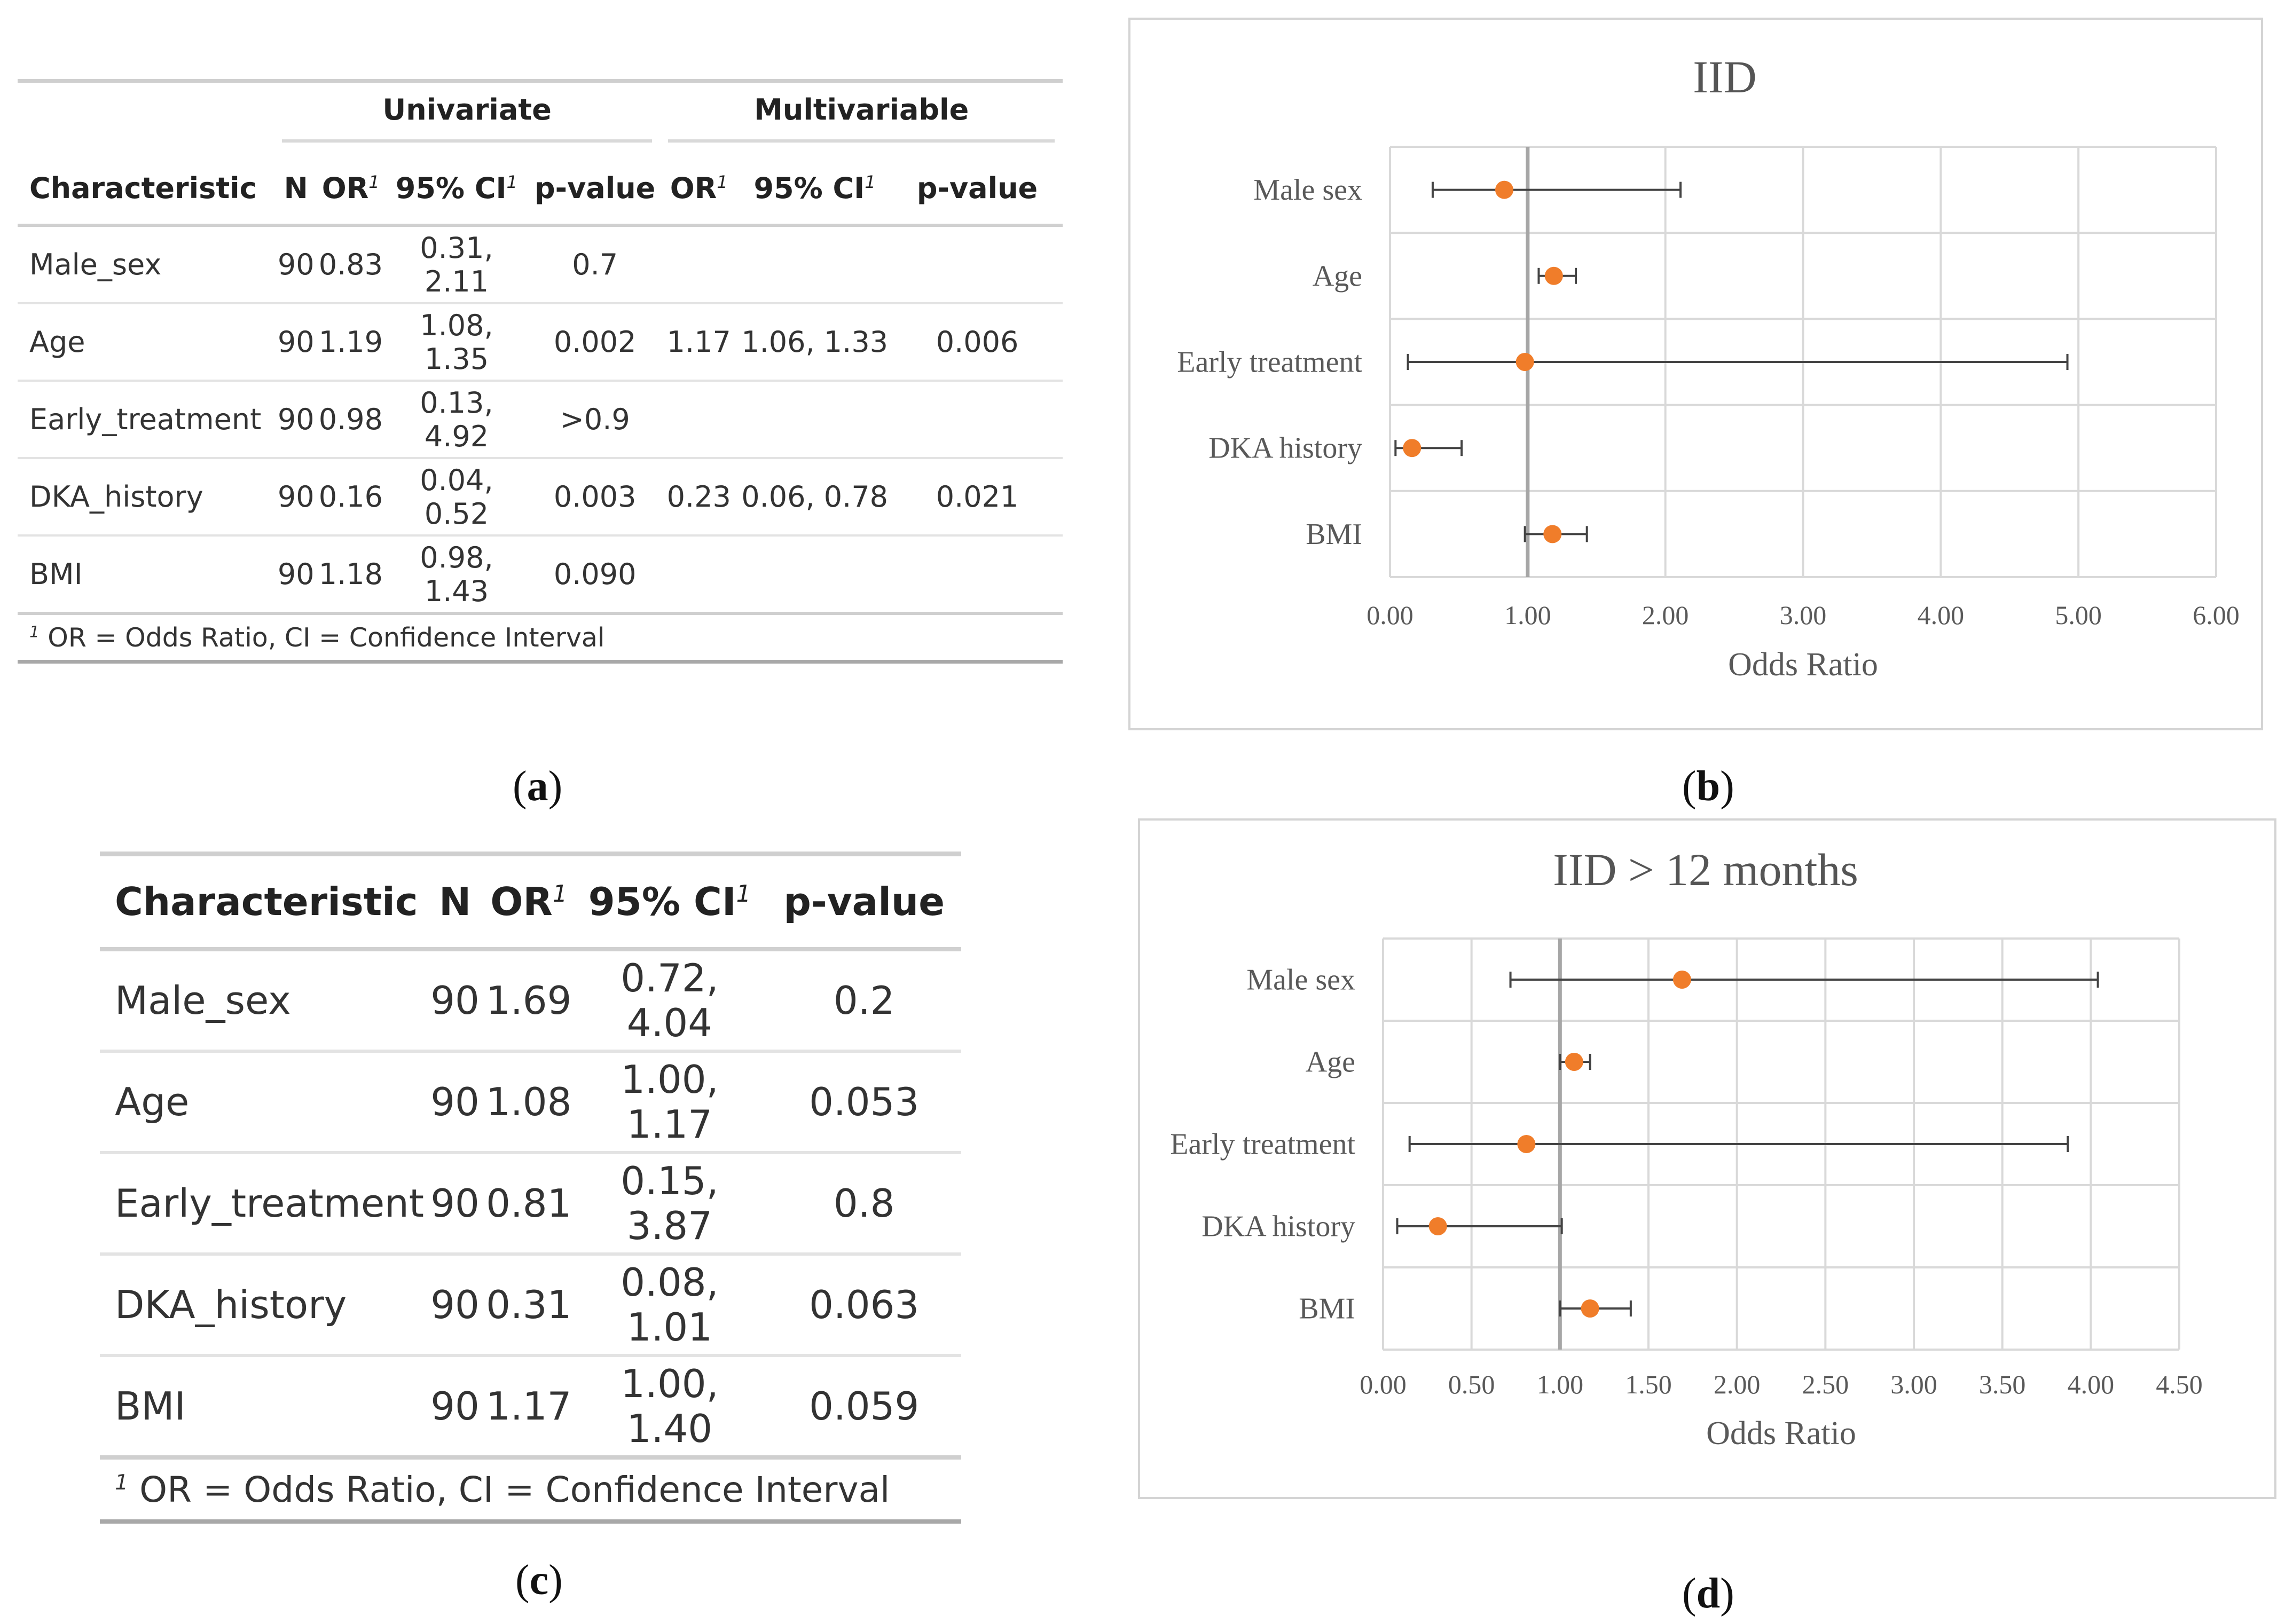 The image size is (2293, 1624). What do you see at coordinates (350, 189) in the screenshot?
I see `header-or: OR1` at bounding box center [350, 189].